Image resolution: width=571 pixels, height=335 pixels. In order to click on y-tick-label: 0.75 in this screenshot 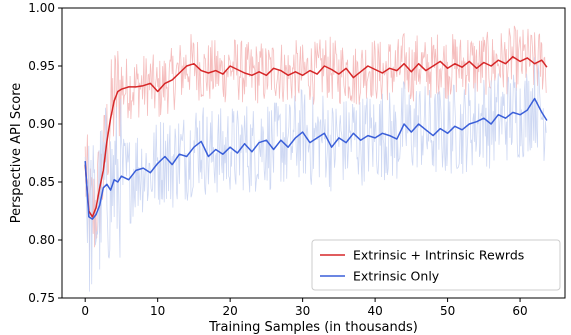, I will do `click(41, 298)`.